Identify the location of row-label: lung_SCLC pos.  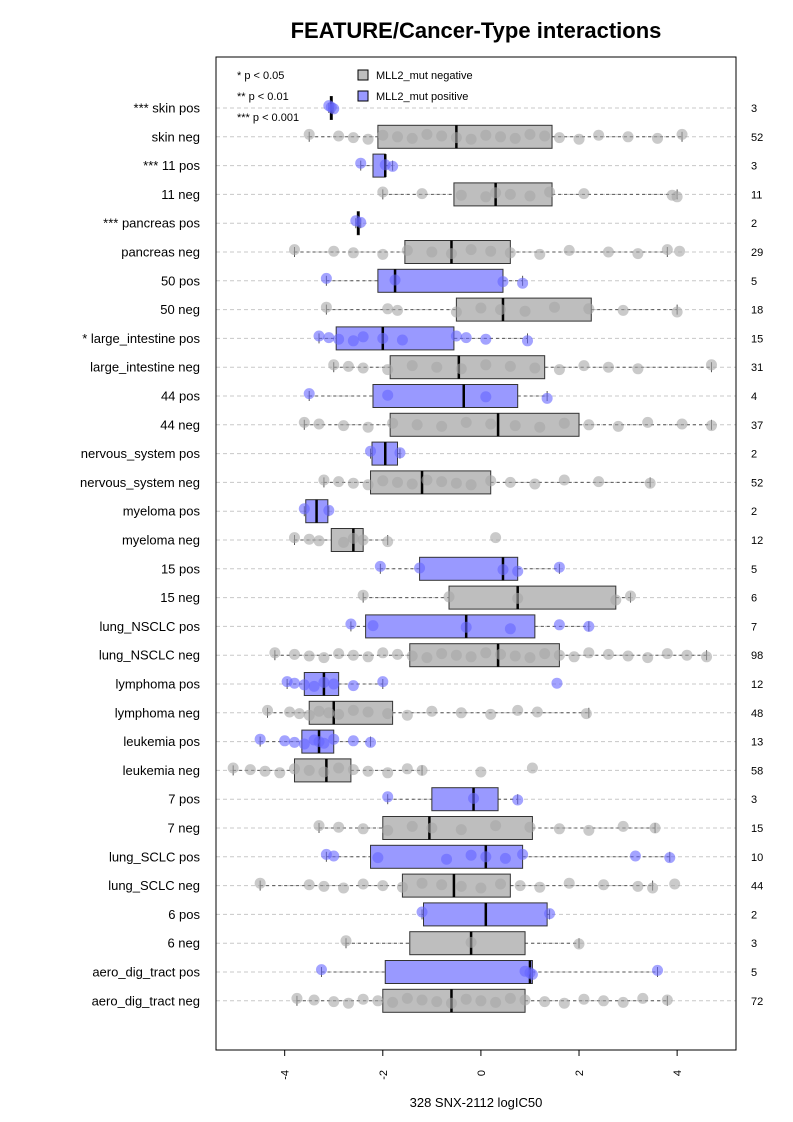
(155, 856).